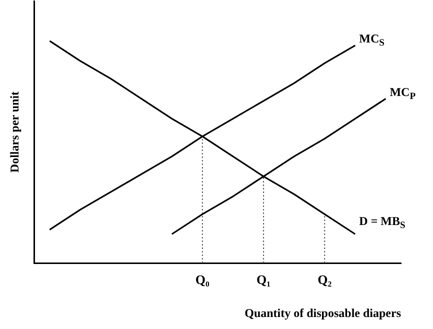 The width and height of the screenshot is (433, 329). Describe the element at coordinates (263, 280) in the screenshot. I see `x-tick-label: Q₁` at that location.